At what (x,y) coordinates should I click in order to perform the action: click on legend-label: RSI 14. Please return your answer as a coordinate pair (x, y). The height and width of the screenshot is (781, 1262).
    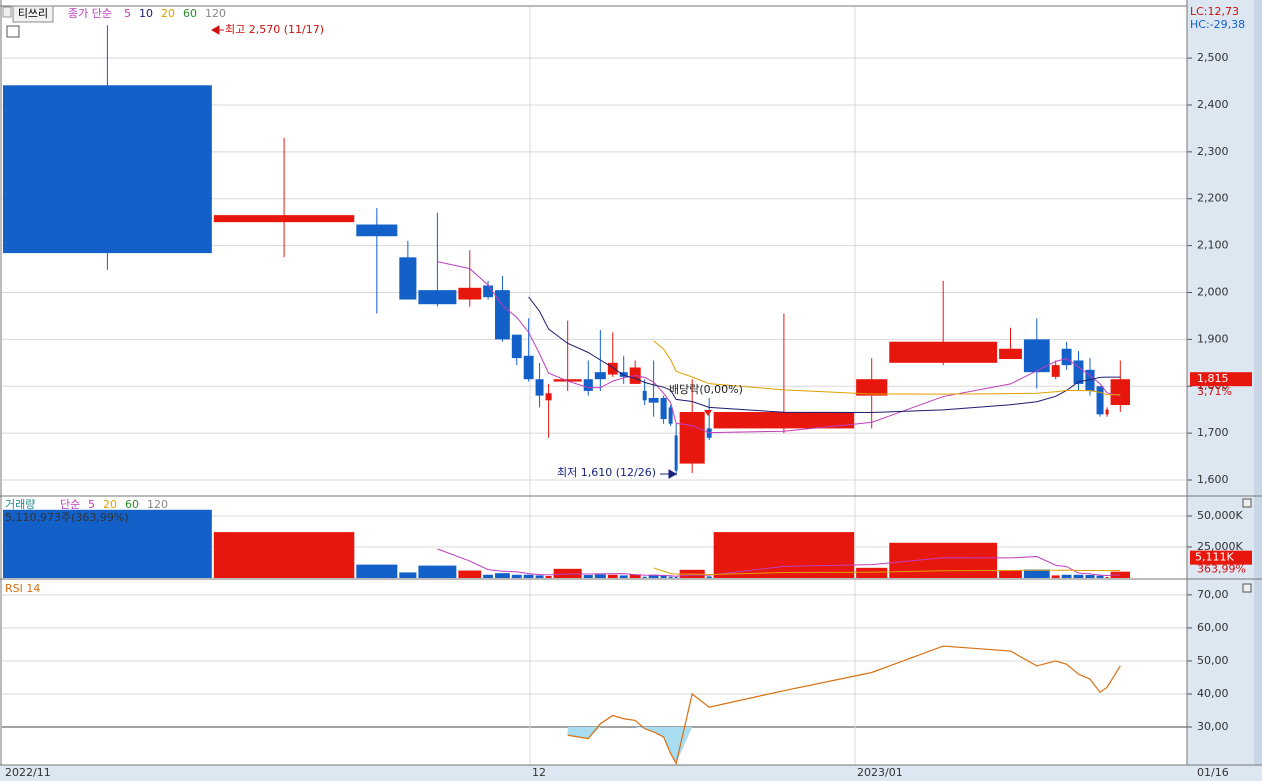
    Looking at the image, I should click on (22, 588).